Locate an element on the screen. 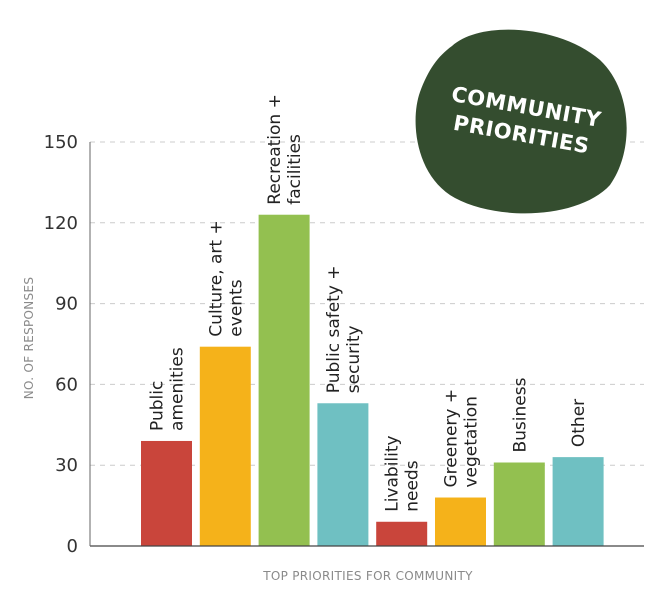 This screenshot has height=589, width=646. x-axis-title: TOP PRIORITIES FOR COMMUNITY is located at coordinates (367, 576).